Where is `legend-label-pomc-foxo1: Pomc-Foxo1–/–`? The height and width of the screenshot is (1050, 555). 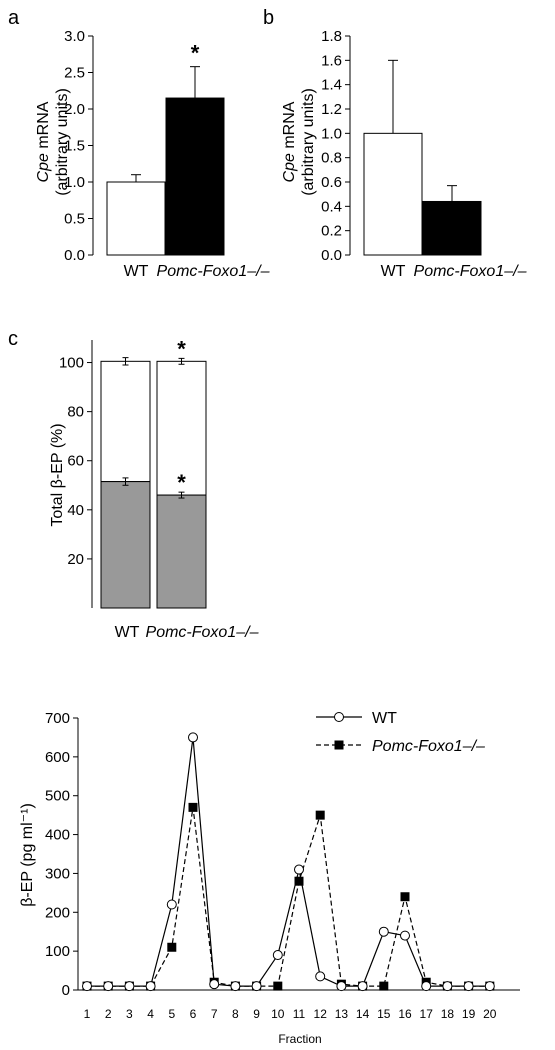 legend-label-pomc-foxo1: Pomc-Foxo1–/– is located at coordinates (428, 746).